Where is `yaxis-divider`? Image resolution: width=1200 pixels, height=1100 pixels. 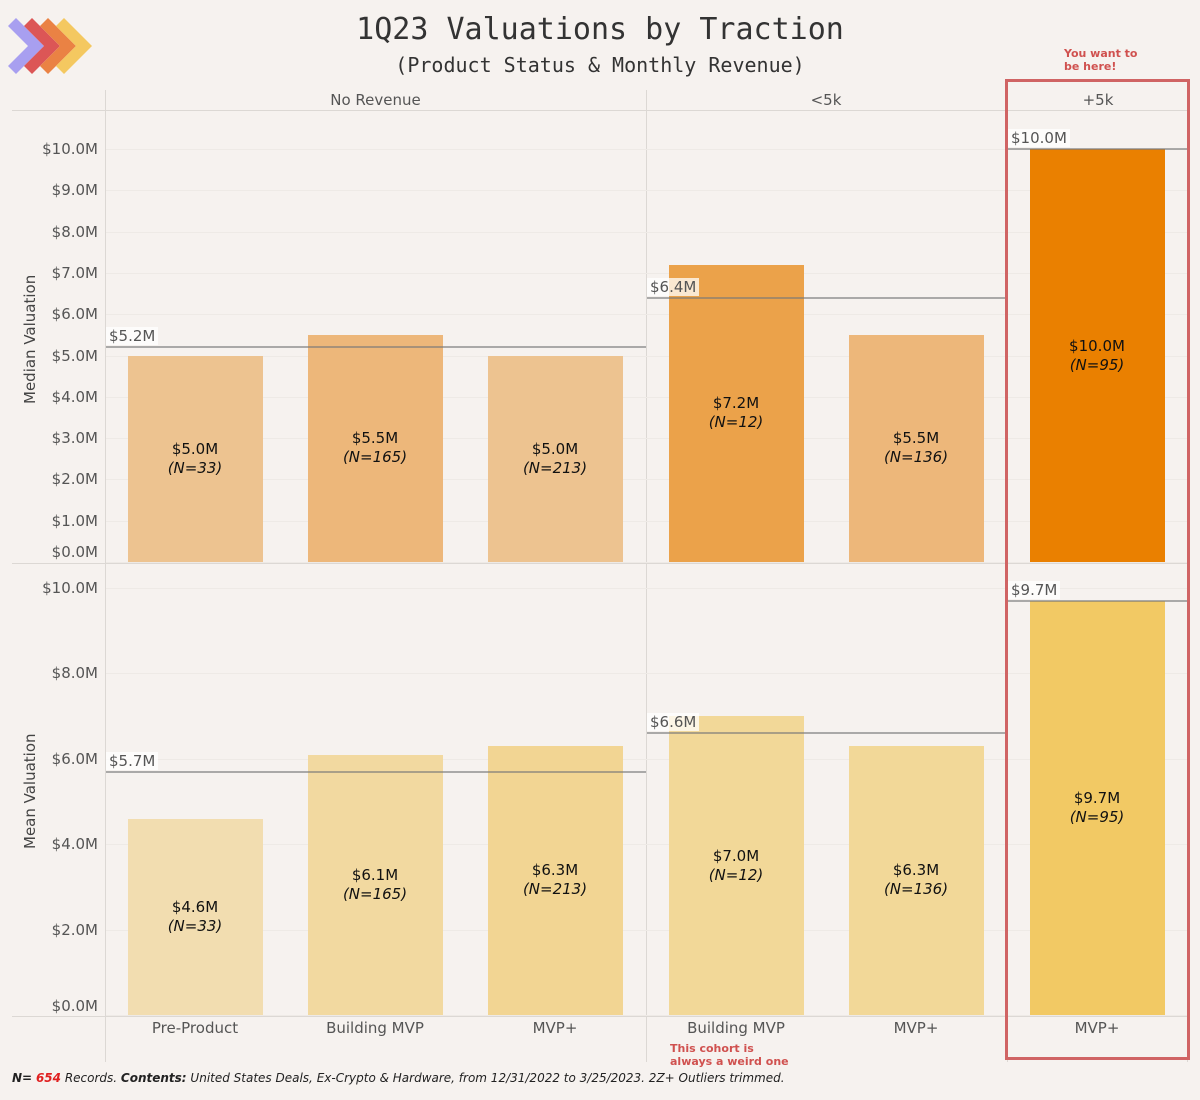 yaxis-divider is located at coordinates (105, 576).